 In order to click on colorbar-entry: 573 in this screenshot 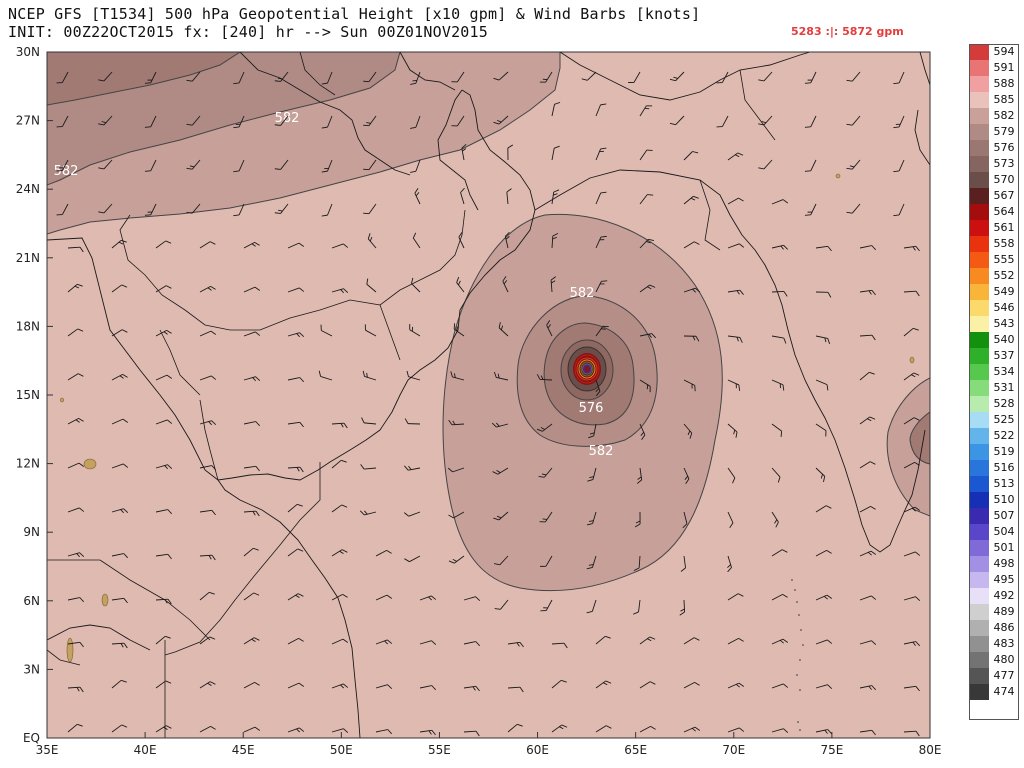, I will do `click(994, 164)`.